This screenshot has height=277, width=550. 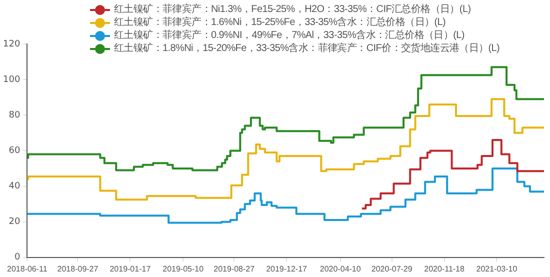 I want to click on x-tick-label: 2019-05-10, so click(x=183, y=269).